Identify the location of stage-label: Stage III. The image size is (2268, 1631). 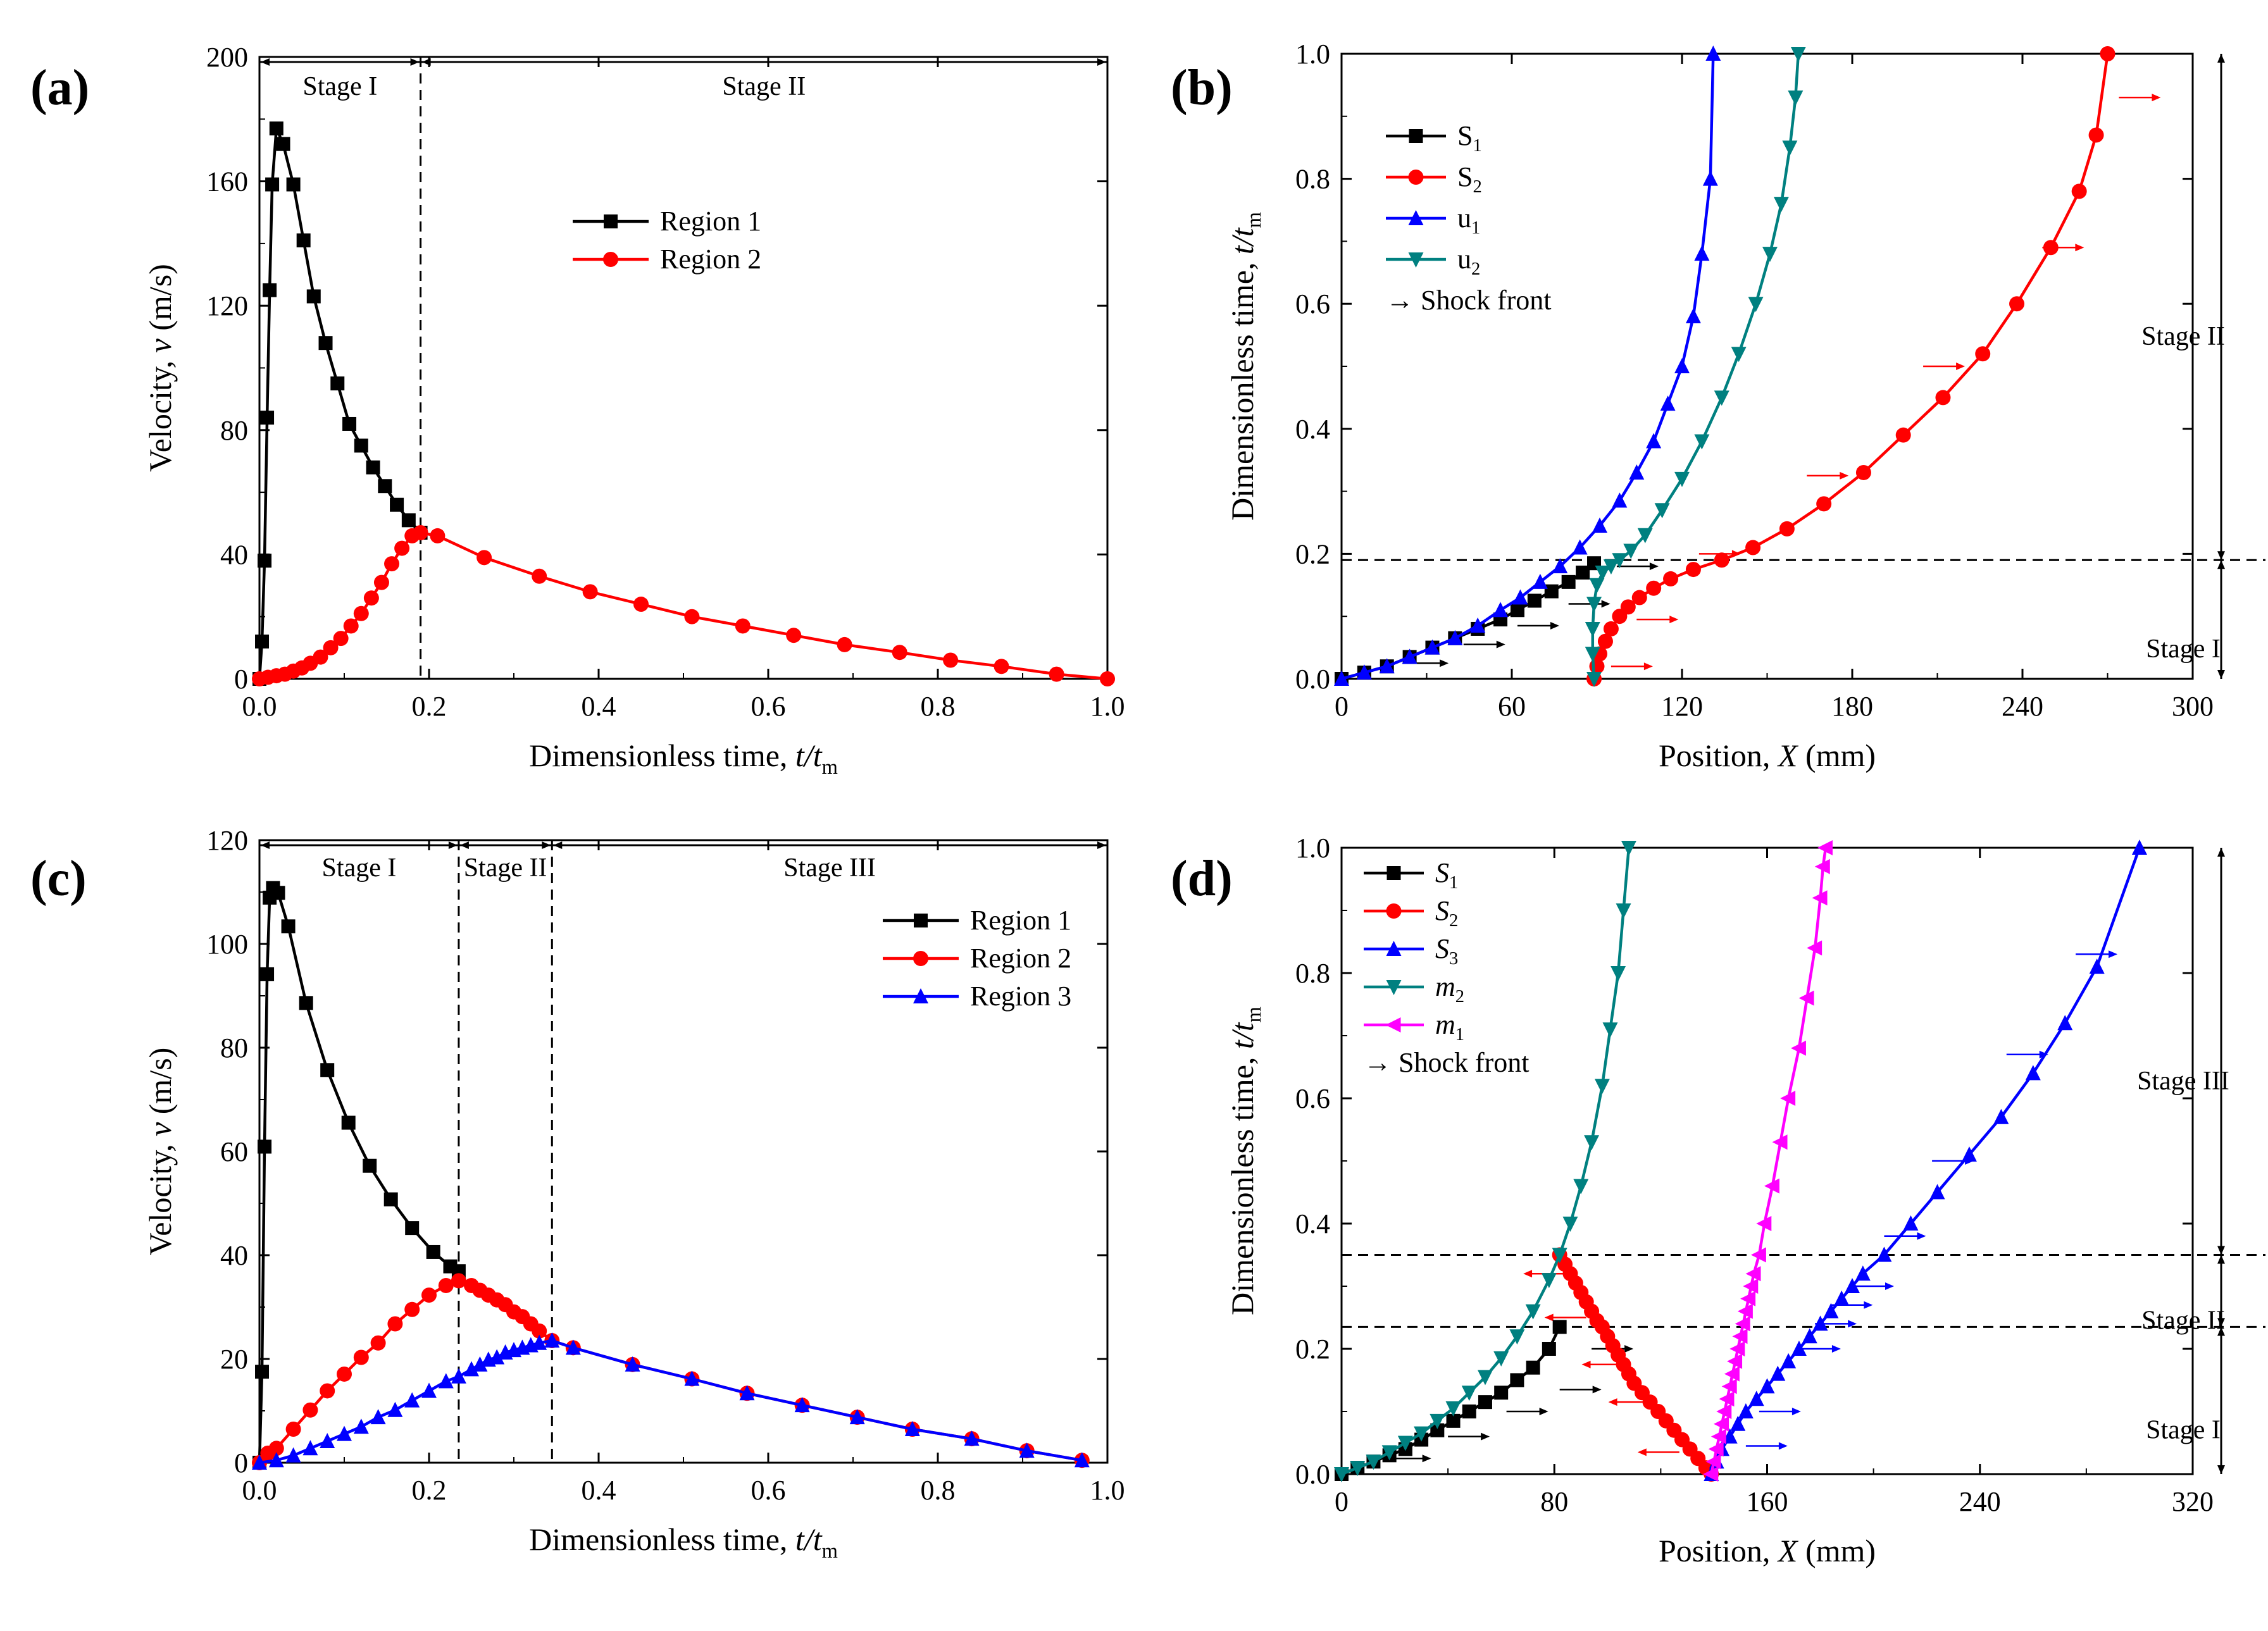
(2183, 1081).